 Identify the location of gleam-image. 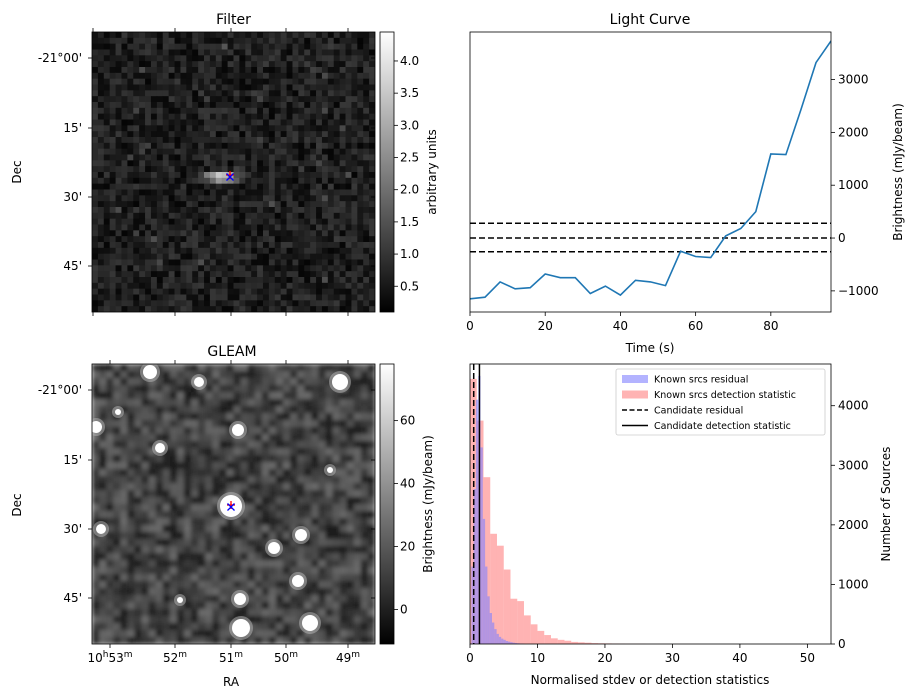
(233, 504).